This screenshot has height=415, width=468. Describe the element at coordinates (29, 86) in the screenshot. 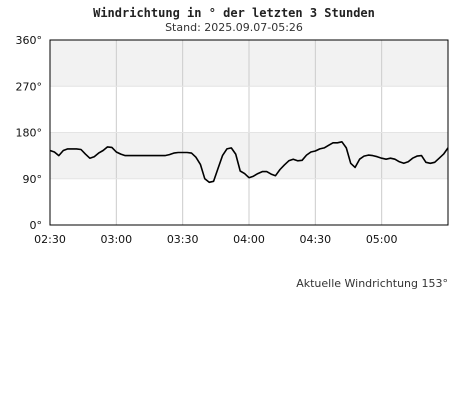

I see `y-tick-label: 270°` at that location.